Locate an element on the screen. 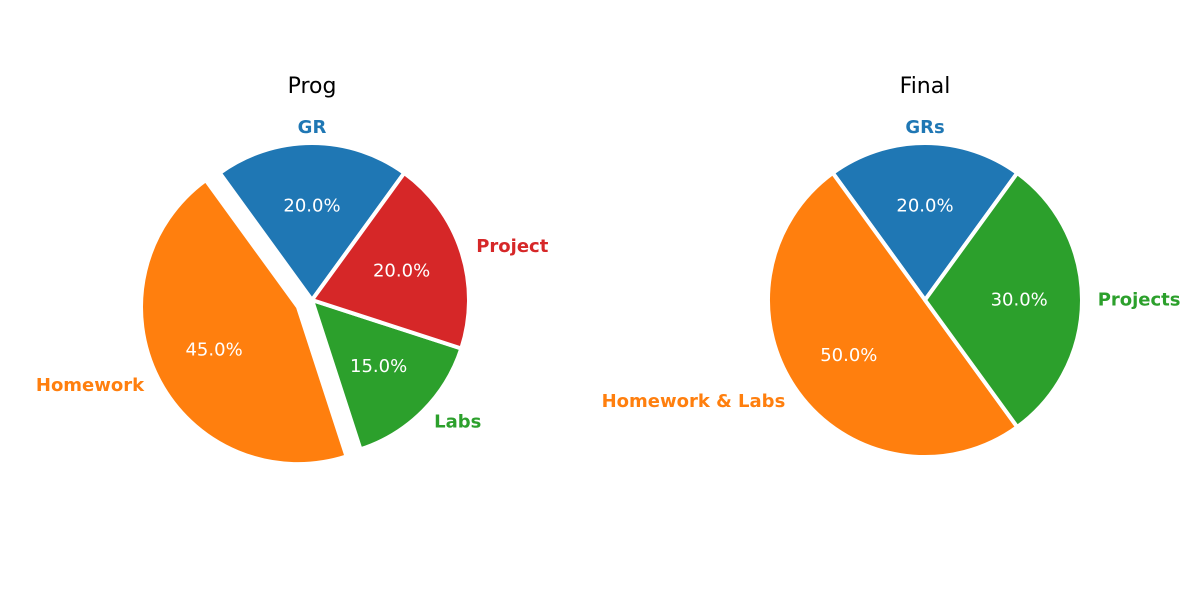 This screenshot has width=1200, height=600. pie-slice-homework is located at coordinates (244, 322).